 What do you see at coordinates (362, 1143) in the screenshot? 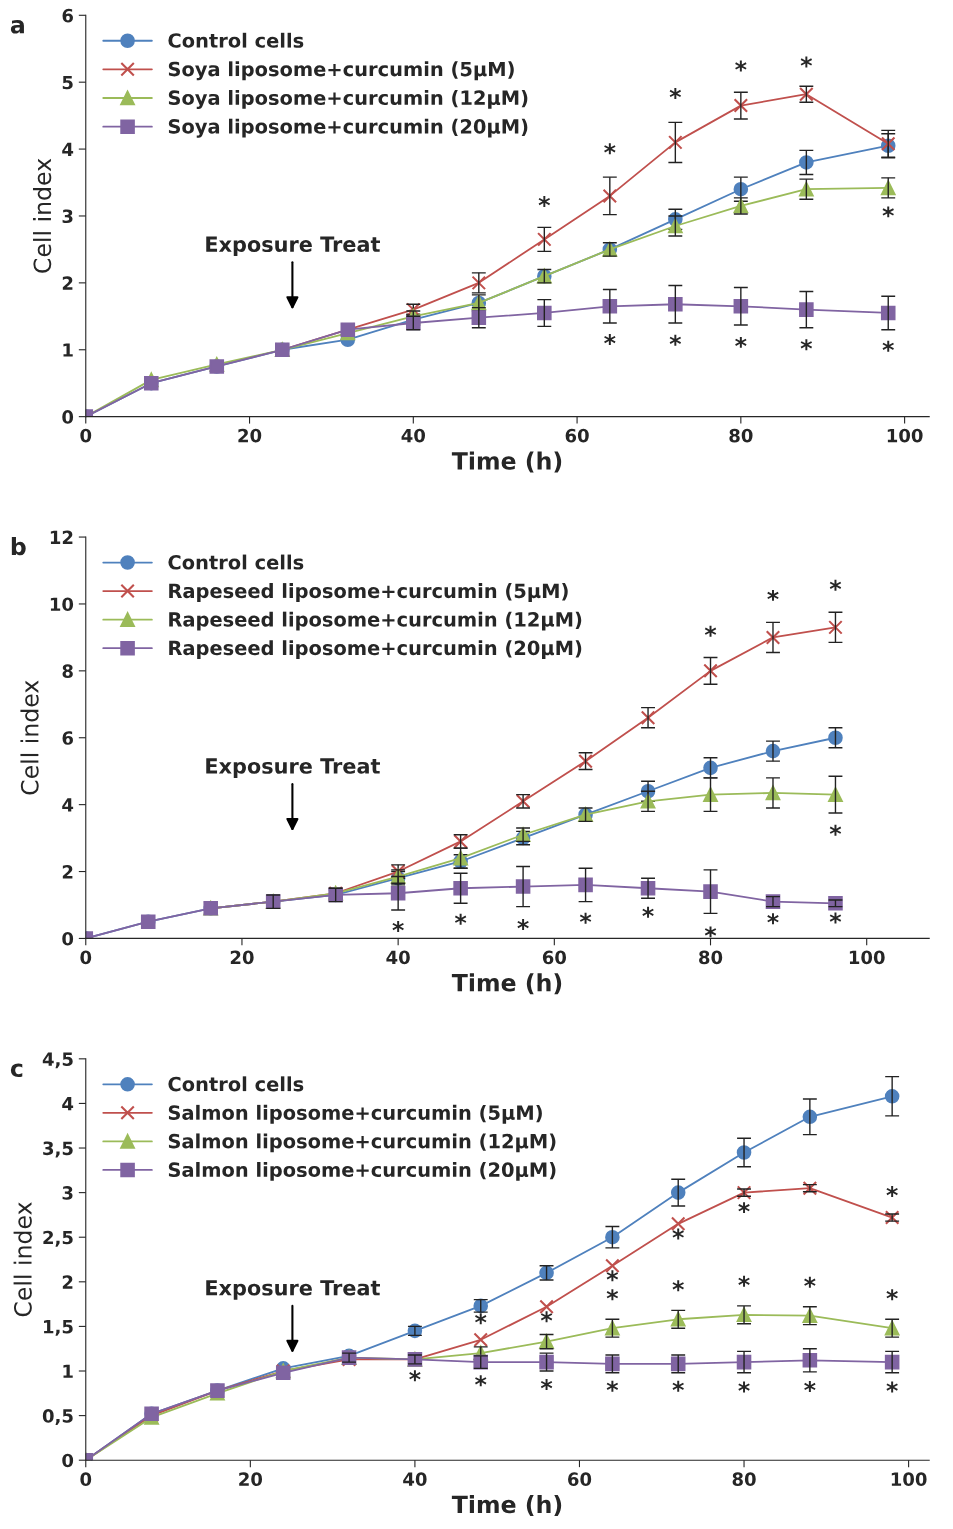
I see `legend-label: Salmon liposome+curcumin (12µM)` at bounding box center [362, 1143].